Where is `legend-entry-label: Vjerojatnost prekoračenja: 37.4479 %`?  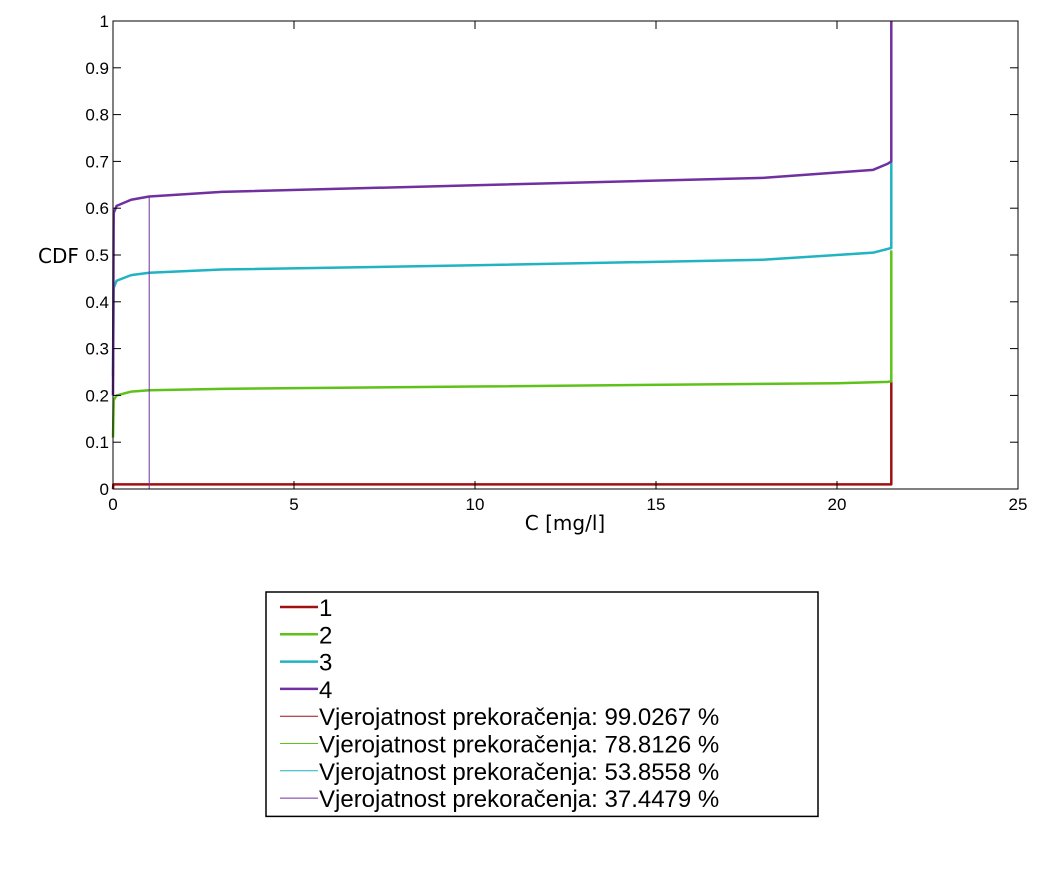 legend-entry-label: Vjerojatnost prekoračenja: 37.4479 % is located at coordinates (519, 799).